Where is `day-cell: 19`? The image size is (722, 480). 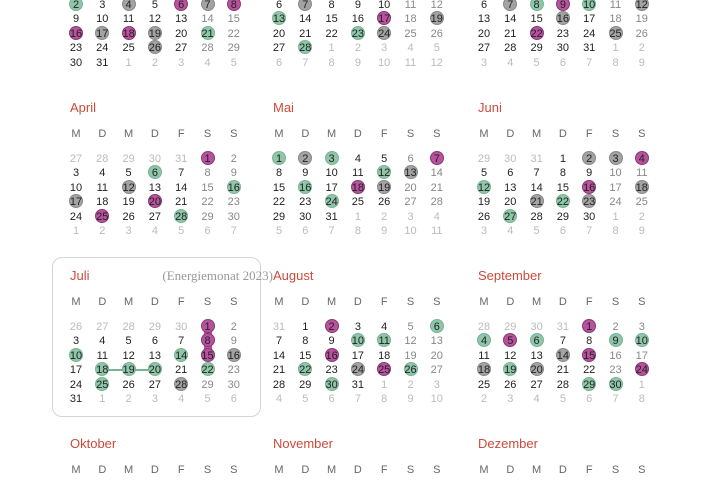
day-cell: 19 is located at coordinates (484, 202).